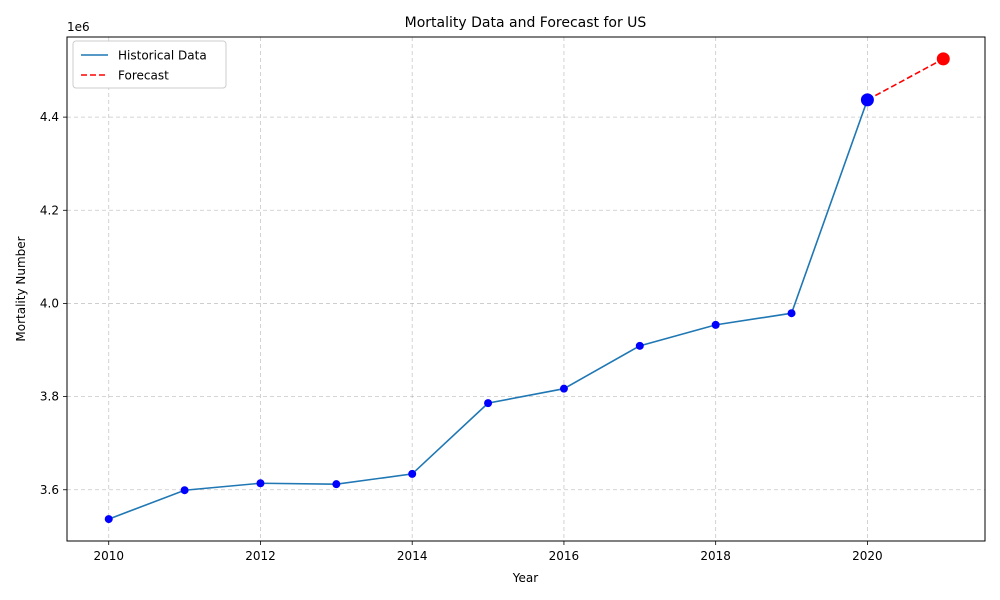  What do you see at coordinates (715, 556) in the screenshot?
I see `x-tick-label: 2018` at bounding box center [715, 556].